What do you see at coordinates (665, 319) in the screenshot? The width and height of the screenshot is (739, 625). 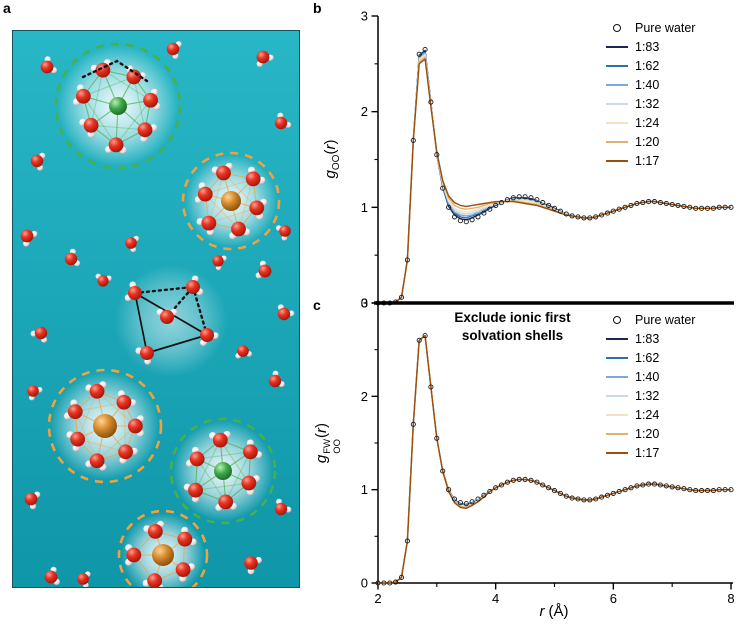 I see `legend-item-pure-water-label: Pure water` at bounding box center [665, 319].